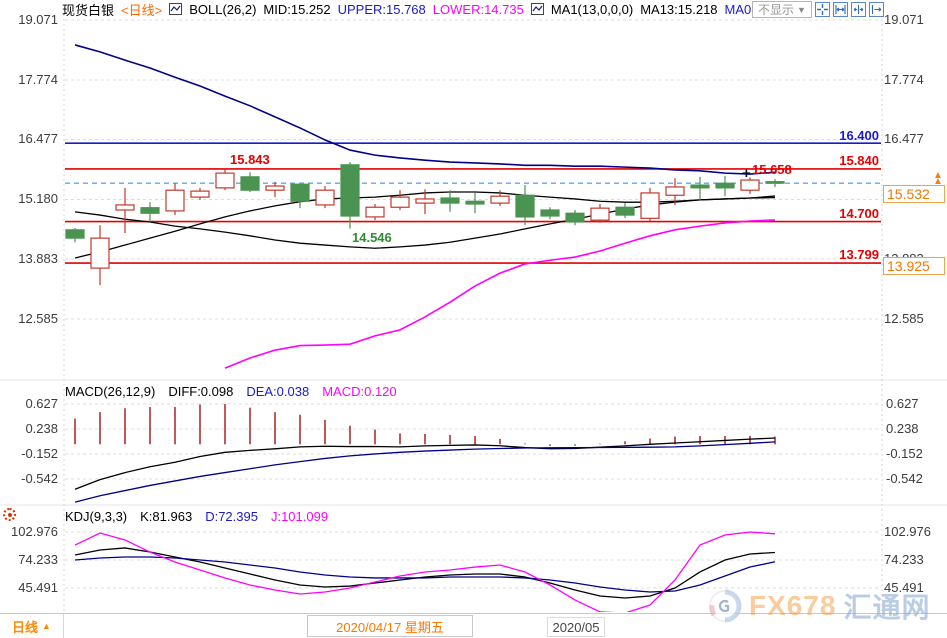 This screenshot has width=947, height=638. I want to click on cursor-cross-mark: +, so click(746, 173).